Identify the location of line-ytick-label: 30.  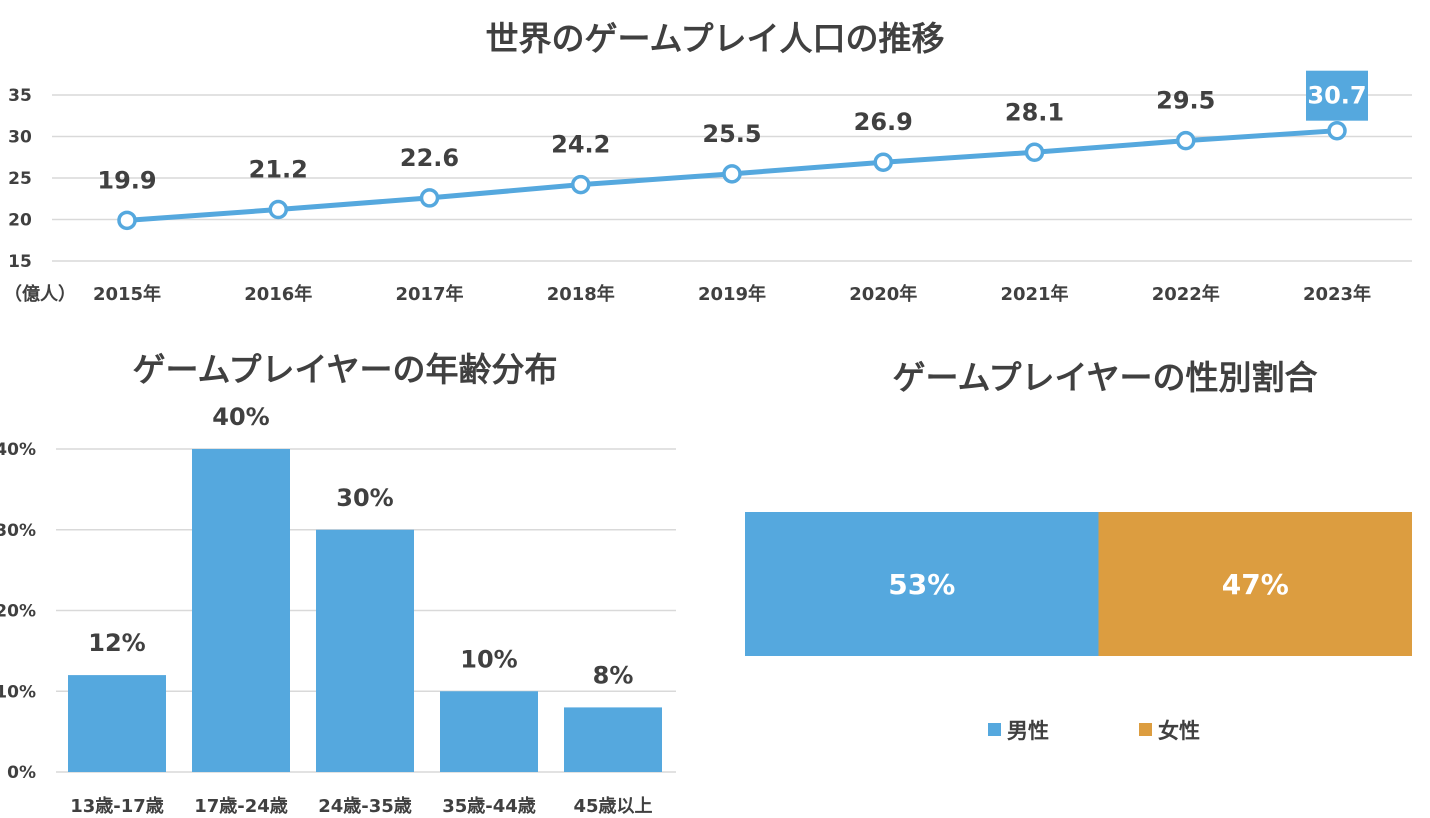
(20, 138).